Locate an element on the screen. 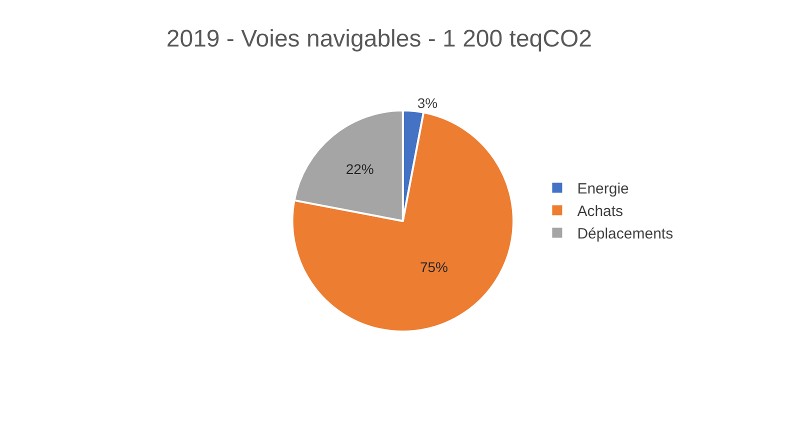 The height and width of the screenshot is (421, 790). legend-label: Achats is located at coordinates (600, 211).